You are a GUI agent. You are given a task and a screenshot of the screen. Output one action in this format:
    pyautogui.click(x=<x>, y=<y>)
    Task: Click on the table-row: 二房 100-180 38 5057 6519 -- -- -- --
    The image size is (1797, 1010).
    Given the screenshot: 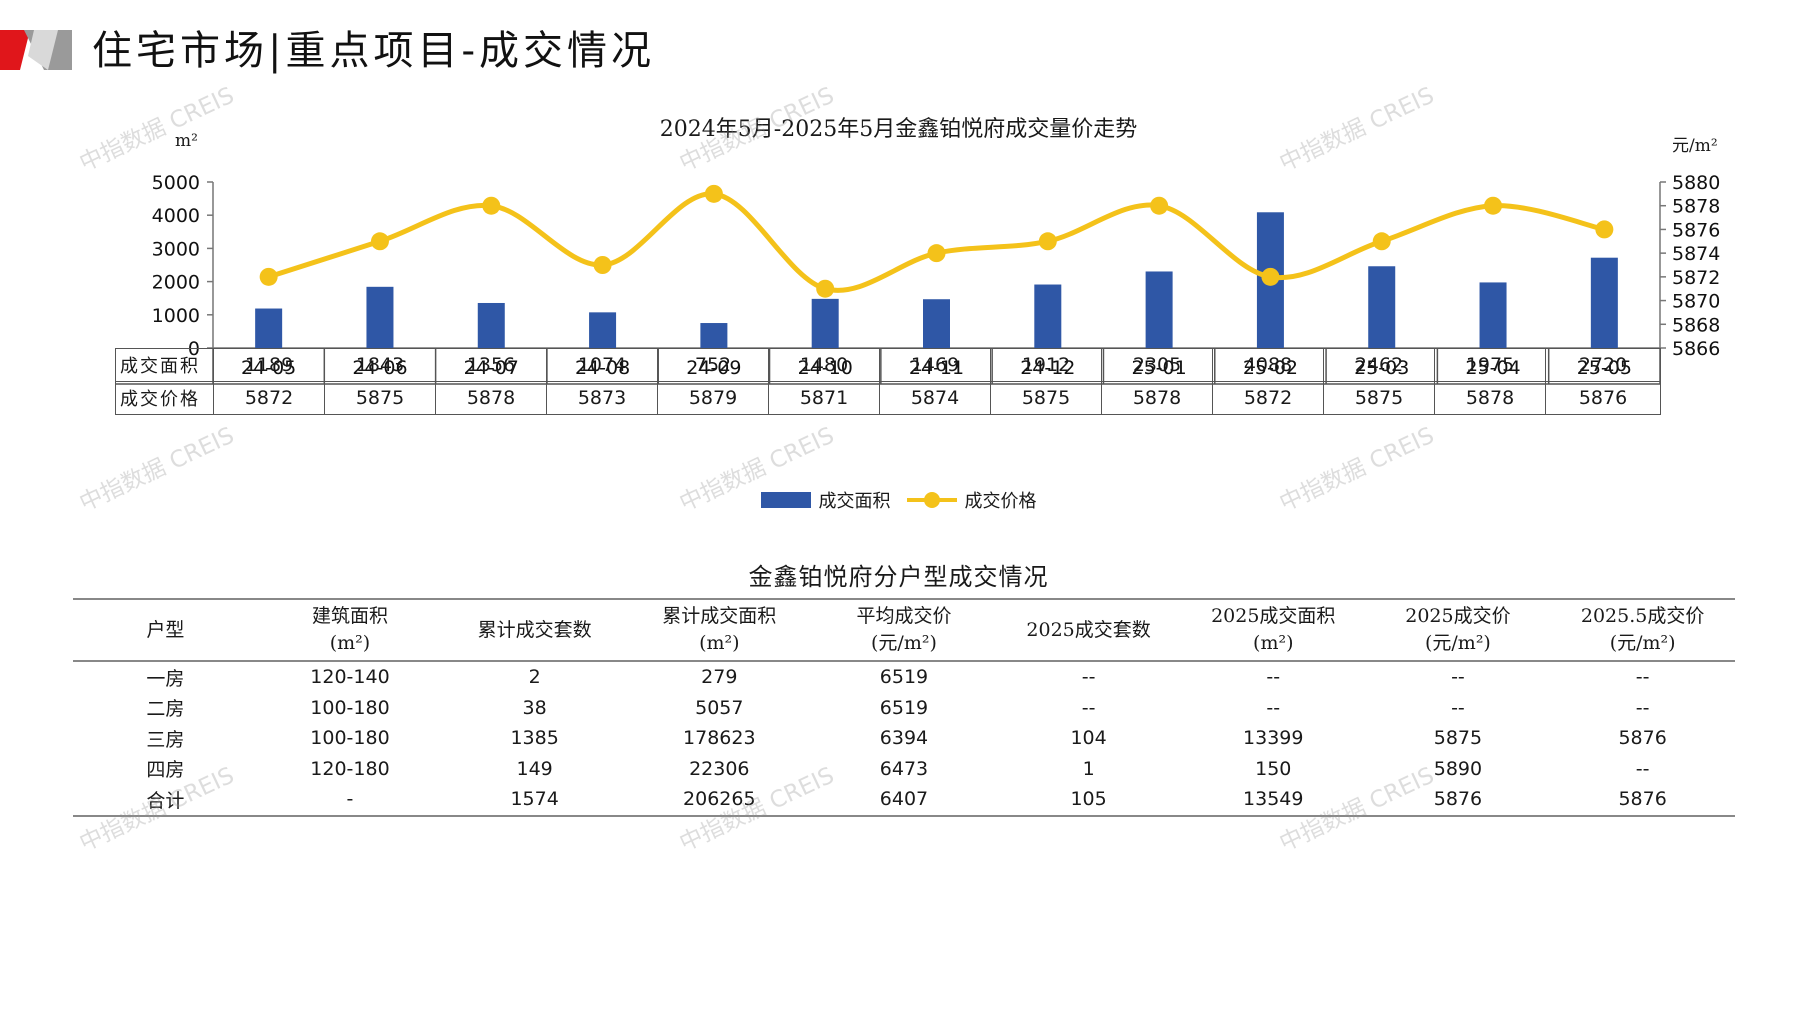 What is the action you would take?
    pyautogui.click(x=904, y=708)
    